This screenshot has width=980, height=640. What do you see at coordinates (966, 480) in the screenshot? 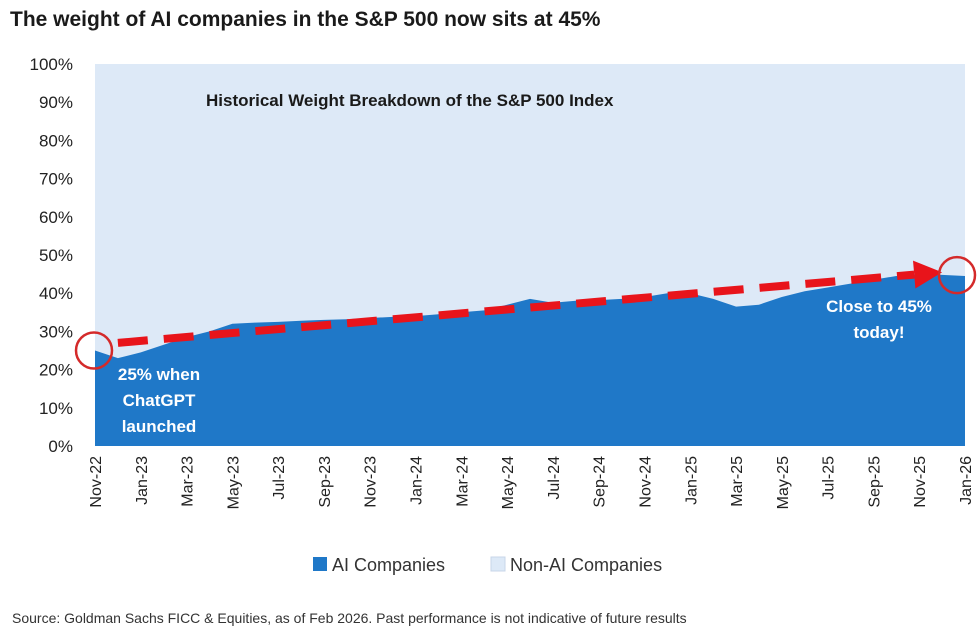
I see `x-tick-label: Jan-26` at bounding box center [966, 480].